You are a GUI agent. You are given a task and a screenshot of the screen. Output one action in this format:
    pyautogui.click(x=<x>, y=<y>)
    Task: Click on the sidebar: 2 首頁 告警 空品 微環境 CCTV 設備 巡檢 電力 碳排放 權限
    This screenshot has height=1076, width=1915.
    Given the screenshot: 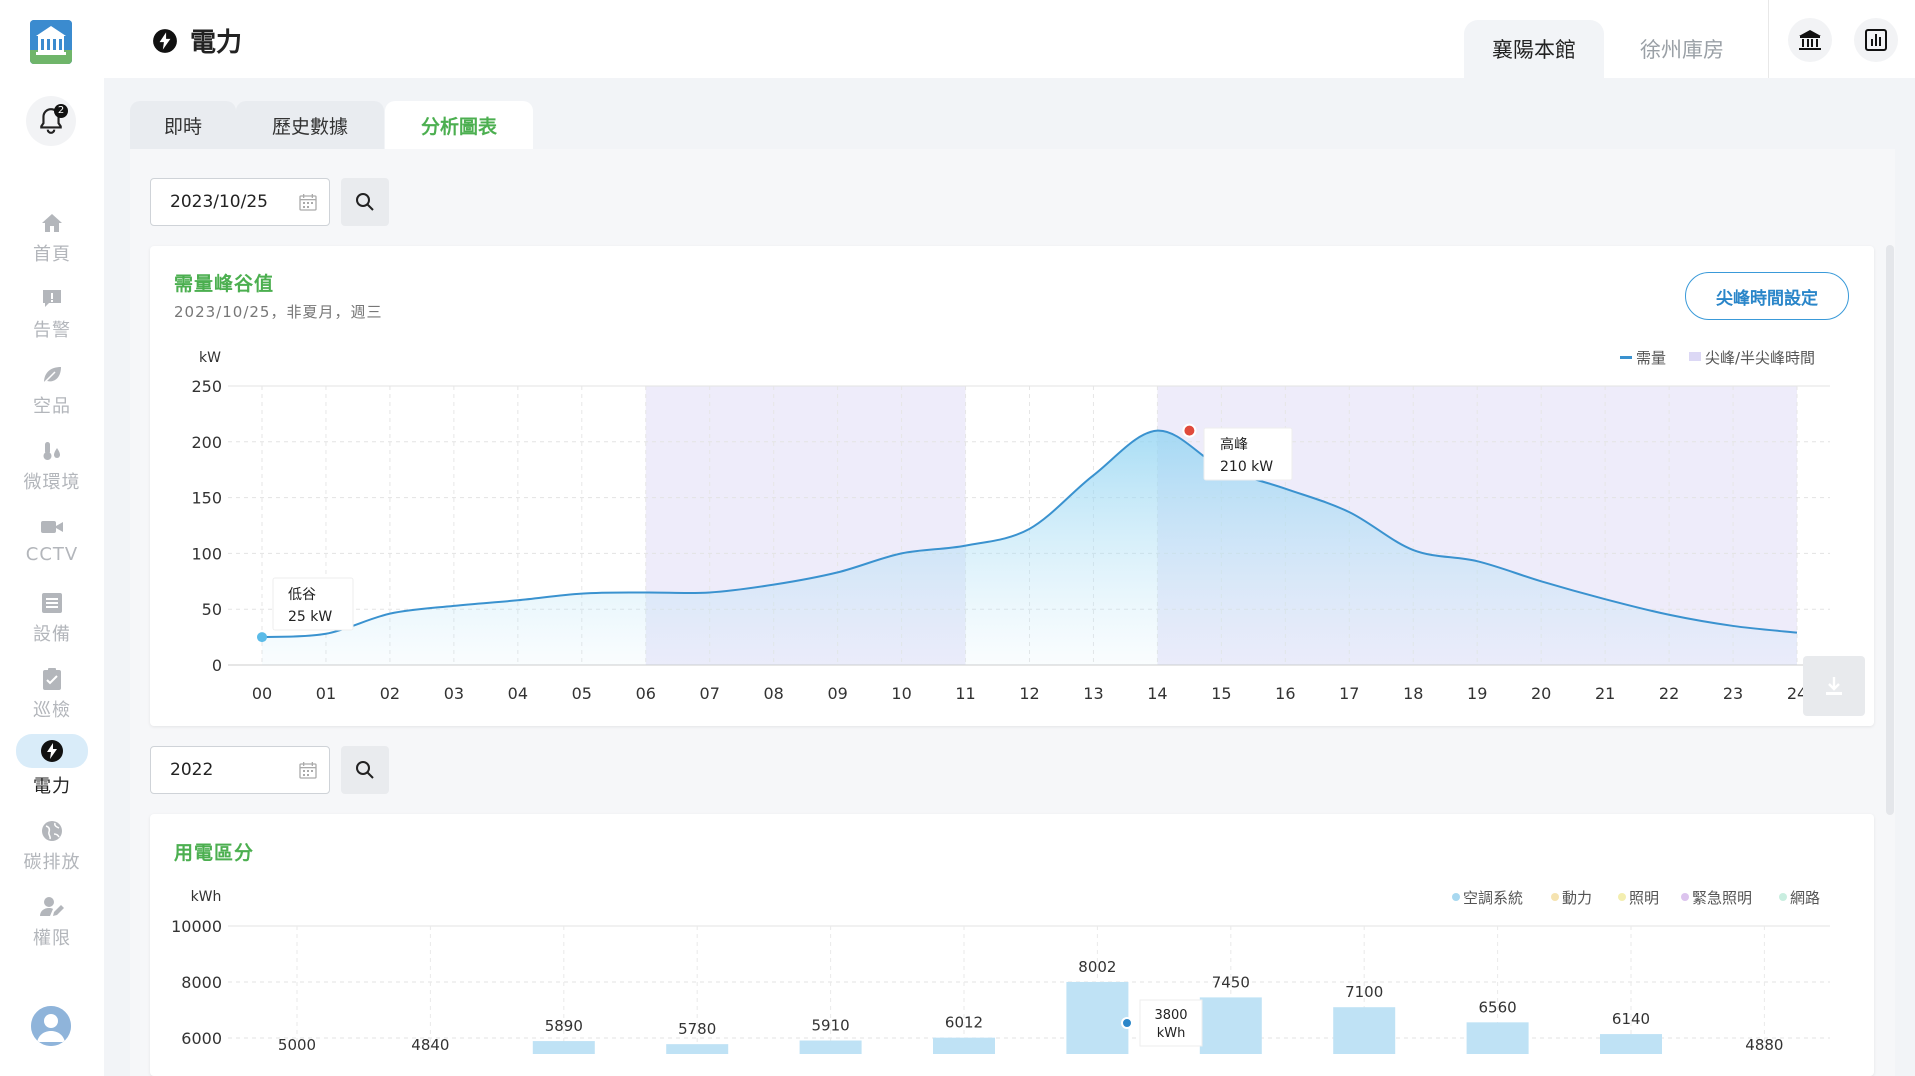 What is the action you would take?
    pyautogui.click(x=52, y=538)
    